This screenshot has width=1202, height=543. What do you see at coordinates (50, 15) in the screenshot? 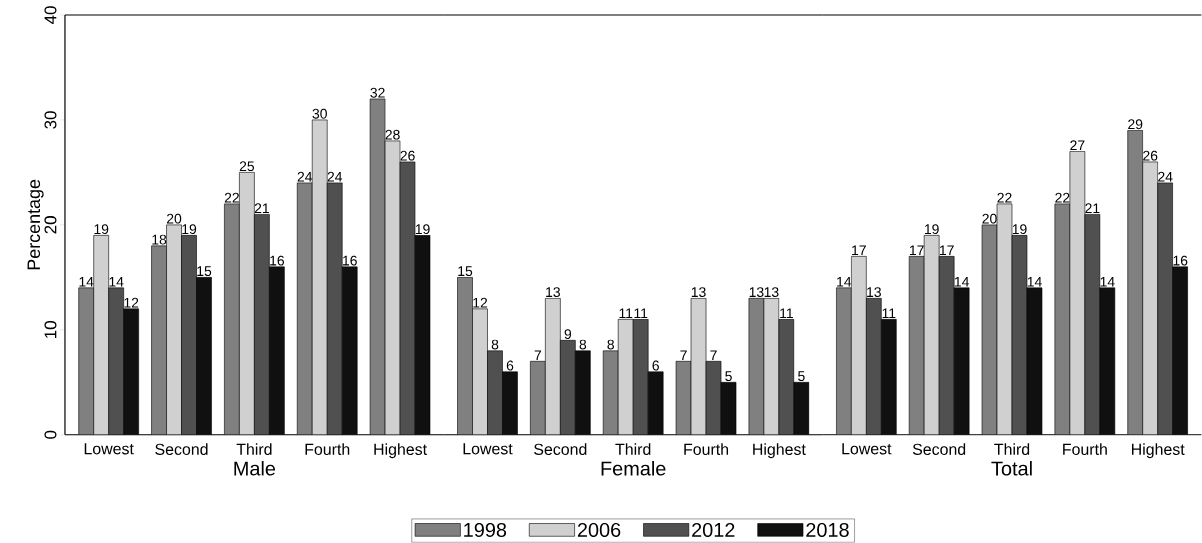
I see `y-tick-label: 40` at bounding box center [50, 15].